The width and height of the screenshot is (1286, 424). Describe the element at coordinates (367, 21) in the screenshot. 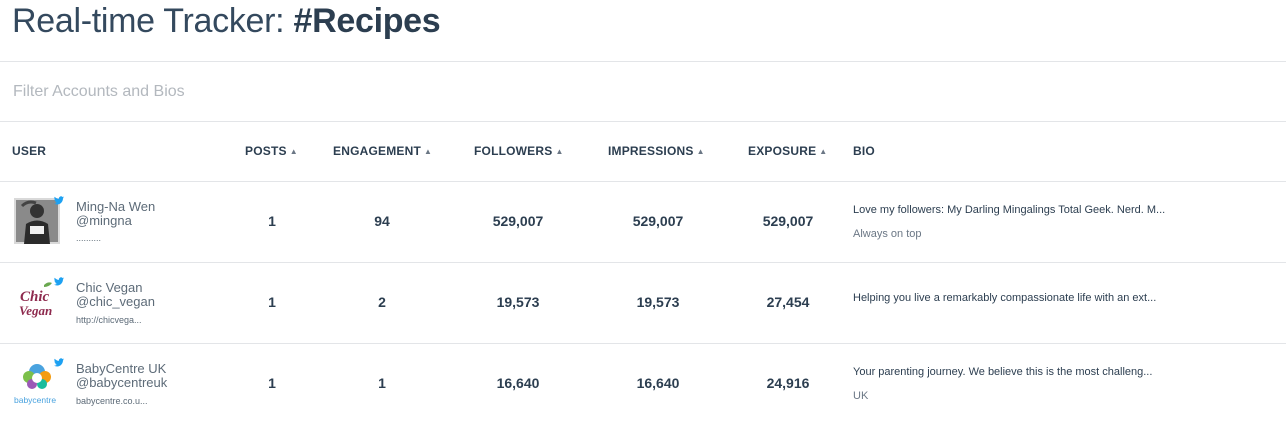

I see `hashtag-label: #Recipes` at that location.